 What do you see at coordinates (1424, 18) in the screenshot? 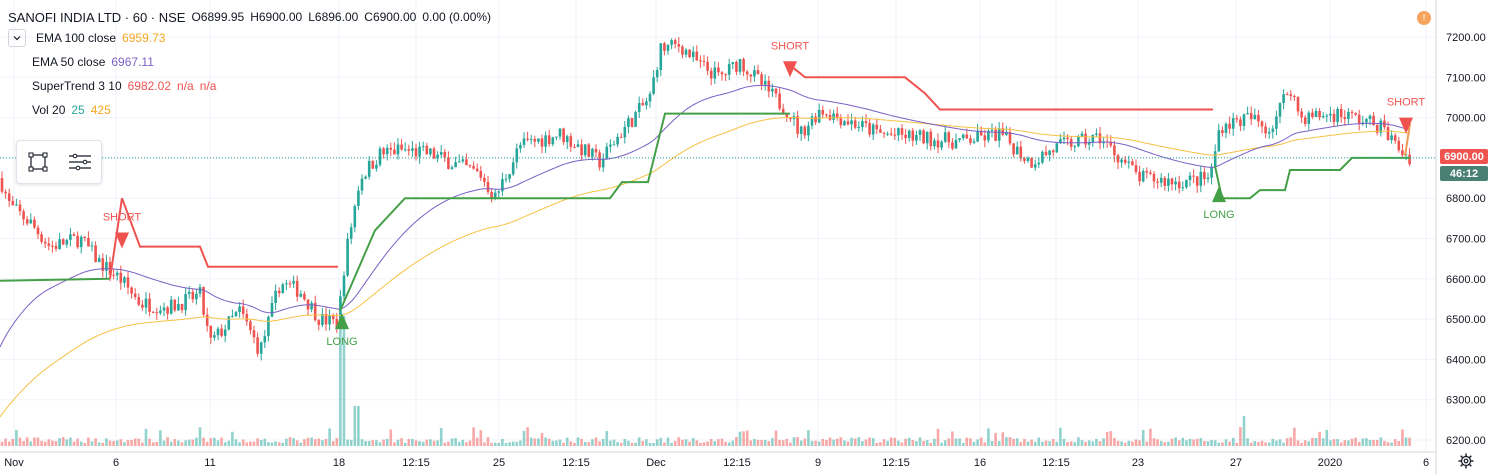
I see `notification-icon: !` at bounding box center [1424, 18].